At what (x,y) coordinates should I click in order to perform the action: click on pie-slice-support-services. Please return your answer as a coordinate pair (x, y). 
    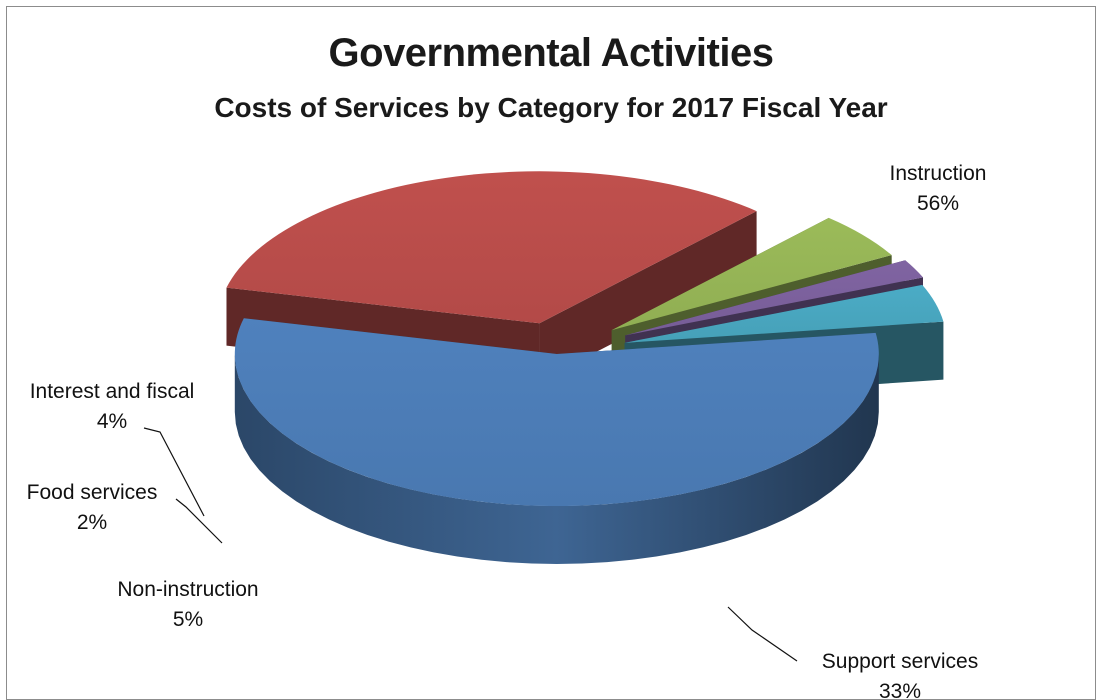
    Looking at the image, I should click on (491, 247).